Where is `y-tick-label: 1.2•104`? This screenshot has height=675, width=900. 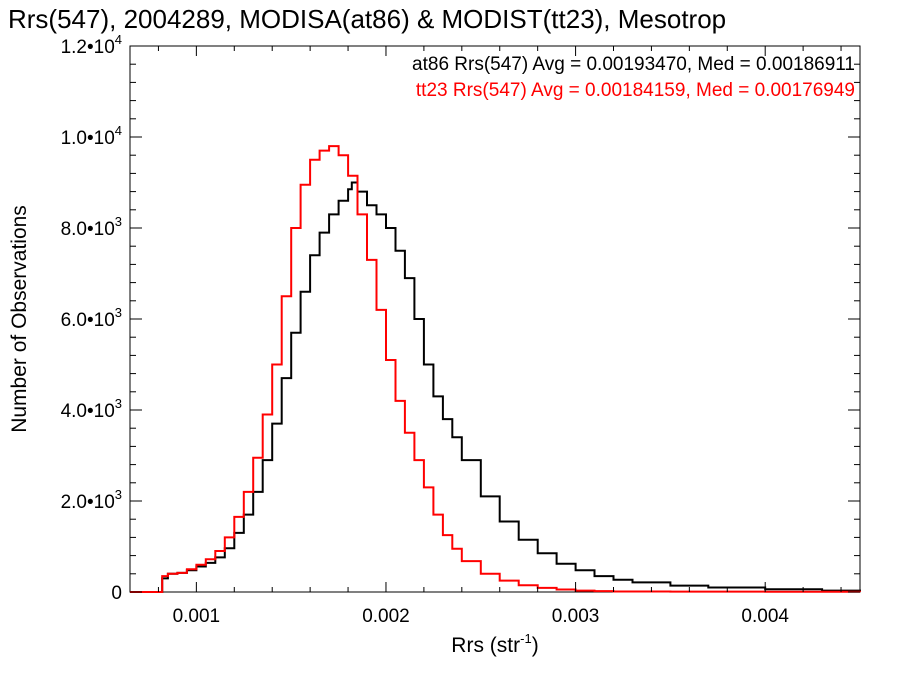
y-tick-label: 1.2•104 is located at coordinates (91, 45).